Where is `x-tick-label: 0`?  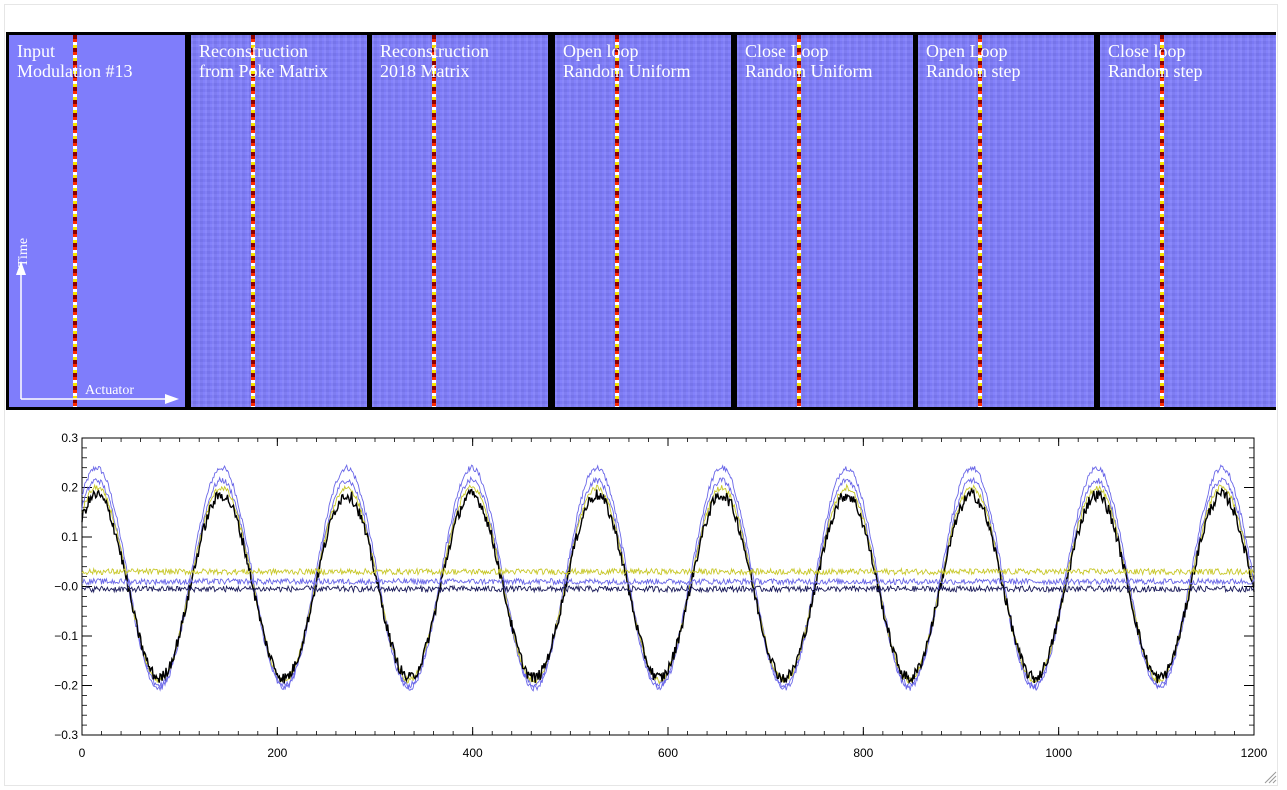 x-tick-label: 0 is located at coordinates (82, 753).